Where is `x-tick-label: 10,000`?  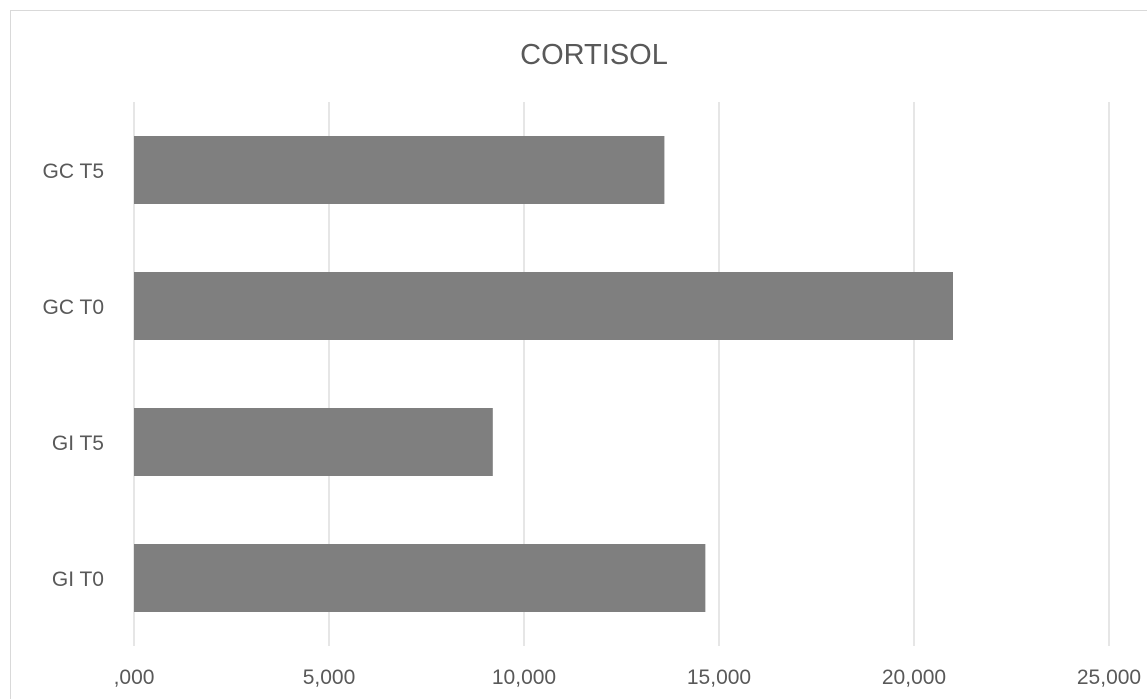 x-tick-label: 10,000 is located at coordinates (524, 677).